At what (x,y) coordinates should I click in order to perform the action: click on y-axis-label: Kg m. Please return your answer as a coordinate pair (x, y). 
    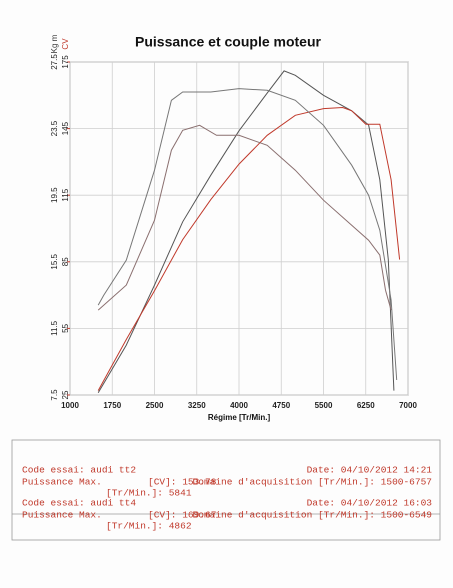
    Looking at the image, I should click on (54, 43).